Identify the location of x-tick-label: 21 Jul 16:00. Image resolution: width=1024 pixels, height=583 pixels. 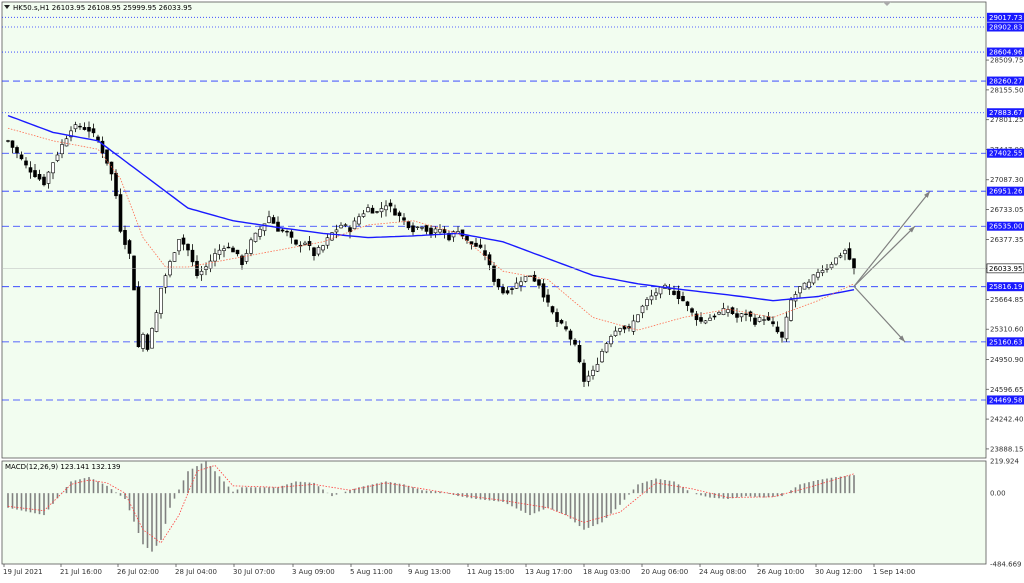
(81, 572).